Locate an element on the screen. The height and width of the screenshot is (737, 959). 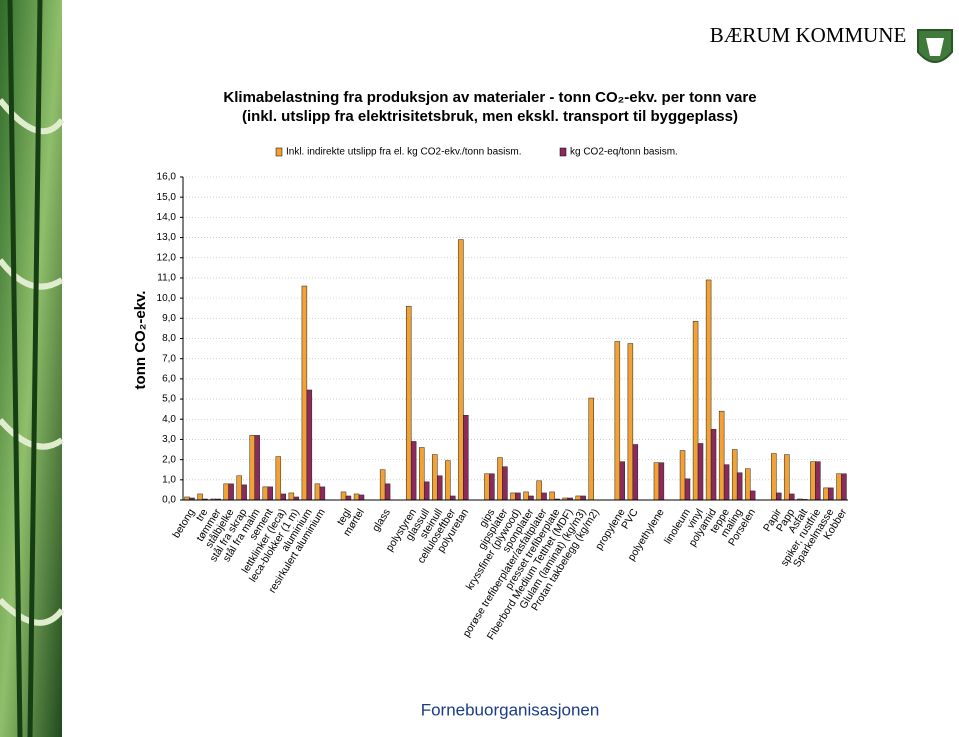
y-axis-label: tonn CO₂-ekv. is located at coordinates (140, 340).